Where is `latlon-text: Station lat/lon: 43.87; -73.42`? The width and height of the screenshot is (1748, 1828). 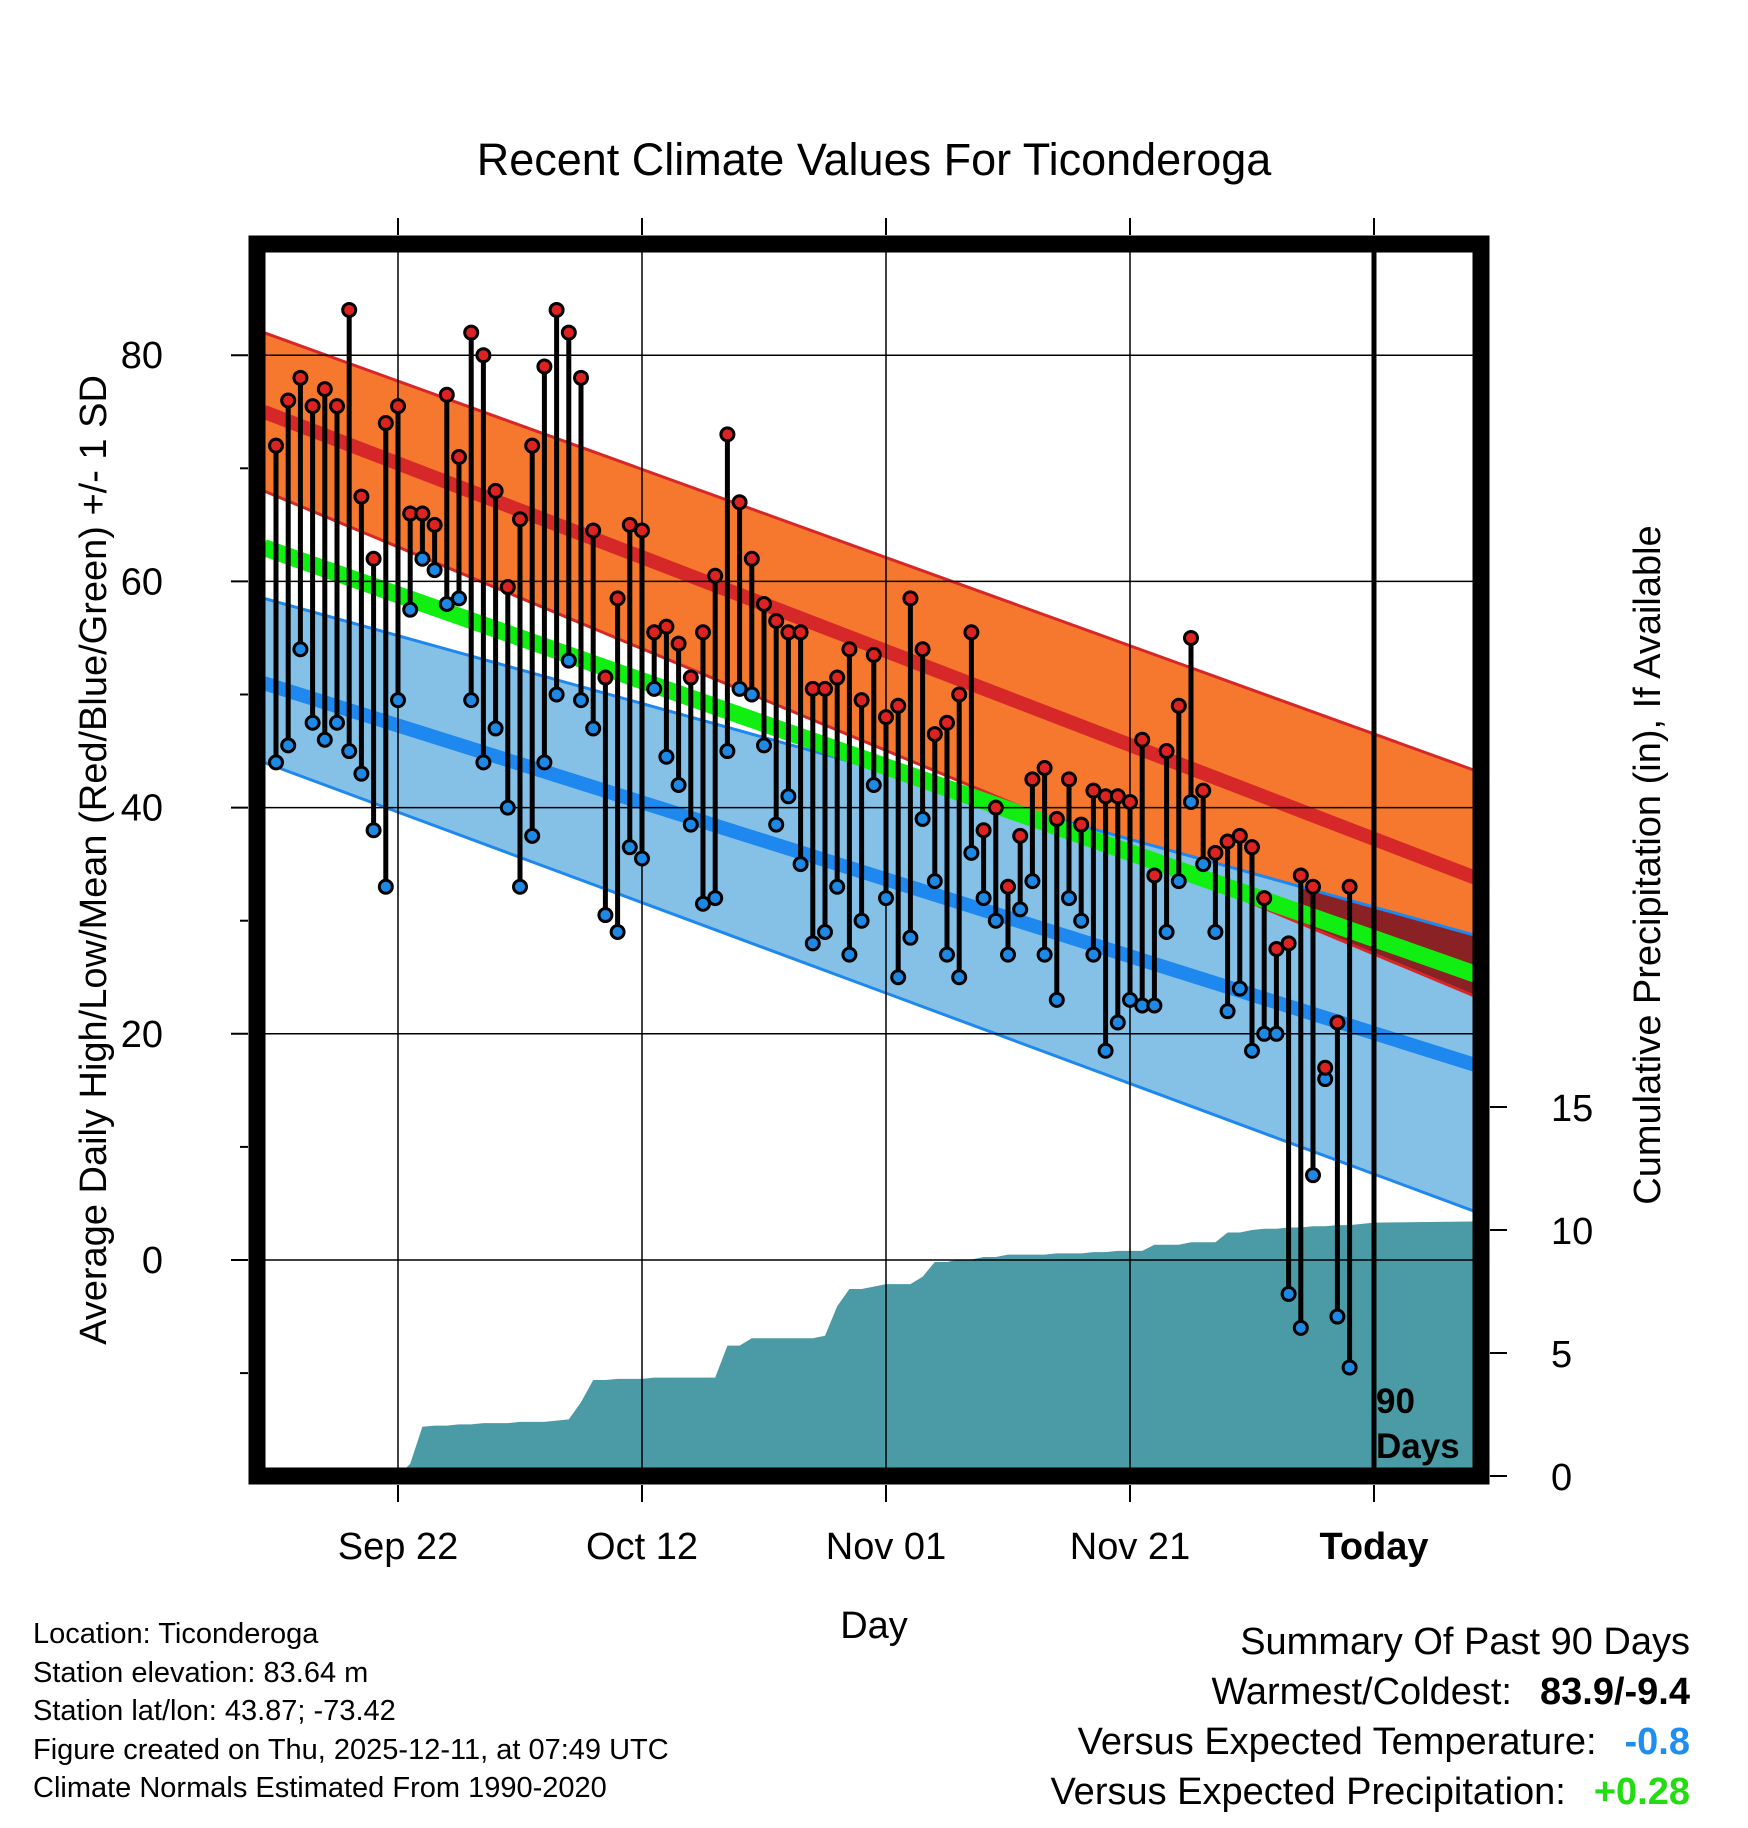
latlon-text: Station lat/lon: 43.87; -73.42 is located at coordinates (214, 1711).